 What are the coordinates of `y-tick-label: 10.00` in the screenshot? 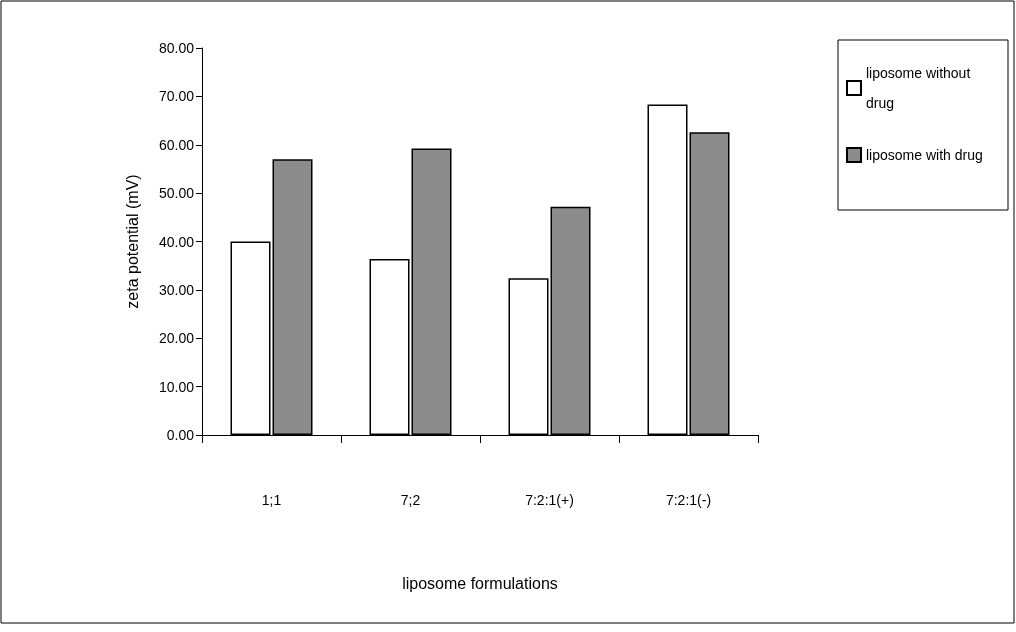 It's located at (176, 386).